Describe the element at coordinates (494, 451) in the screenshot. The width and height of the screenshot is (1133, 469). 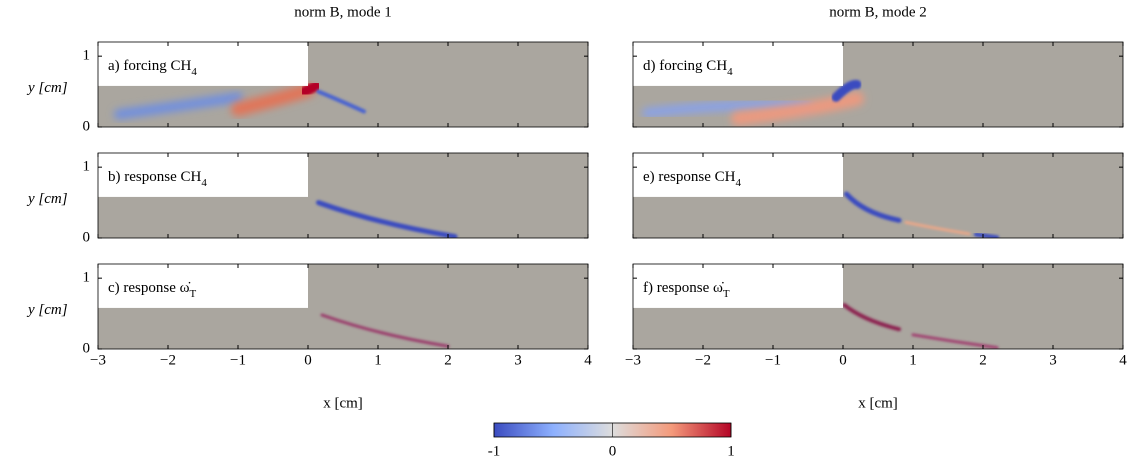
I see `colorbar-tick-label: -1` at that location.